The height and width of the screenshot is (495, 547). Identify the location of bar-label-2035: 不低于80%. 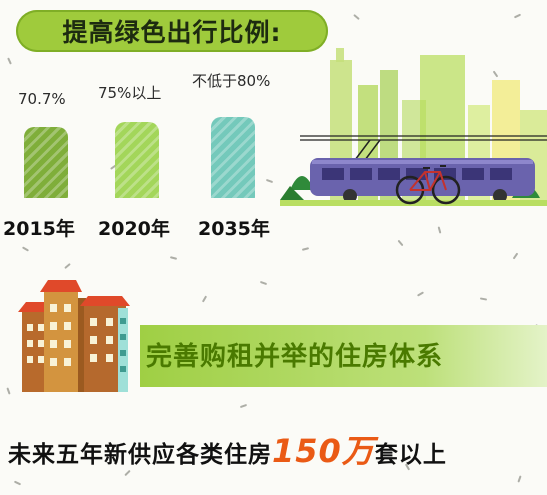
(231, 81).